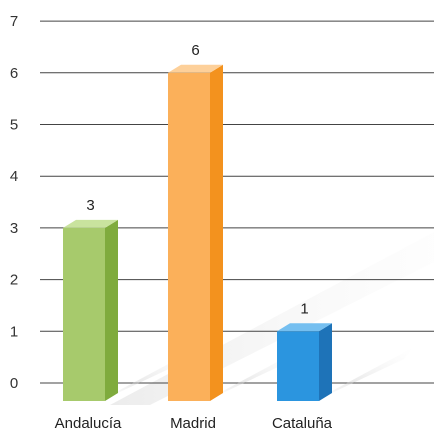  What do you see at coordinates (14, 125) in the screenshot?
I see `y-tick-label: 5` at bounding box center [14, 125].